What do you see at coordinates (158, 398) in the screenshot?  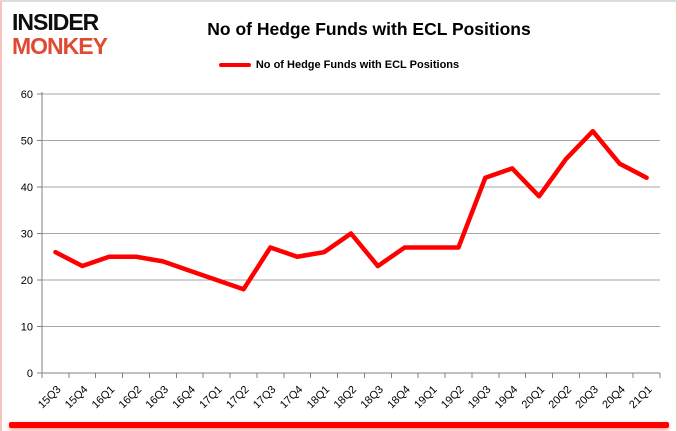 I see `x-tick-label: 16Q3` at bounding box center [158, 398].